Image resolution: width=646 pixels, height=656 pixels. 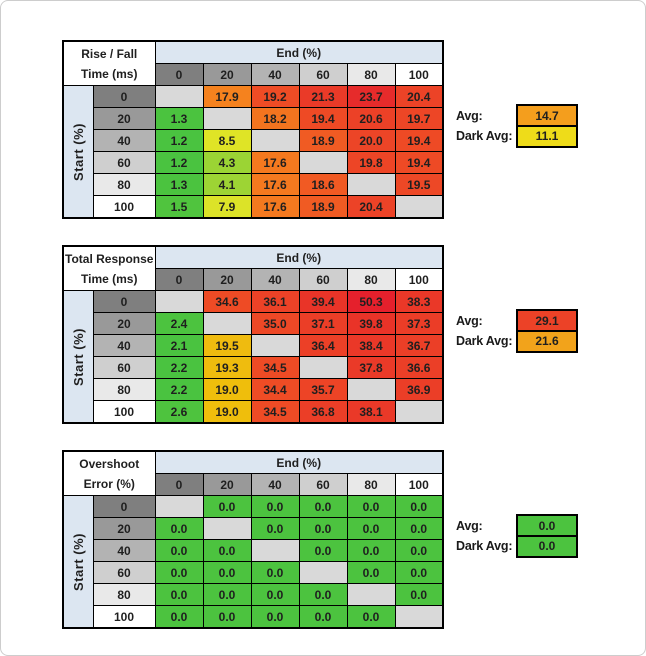 What do you see at coordinates (179, 412) in the screenshot?
I see `data-cell: 2.6` at bounding box center [179, 412].